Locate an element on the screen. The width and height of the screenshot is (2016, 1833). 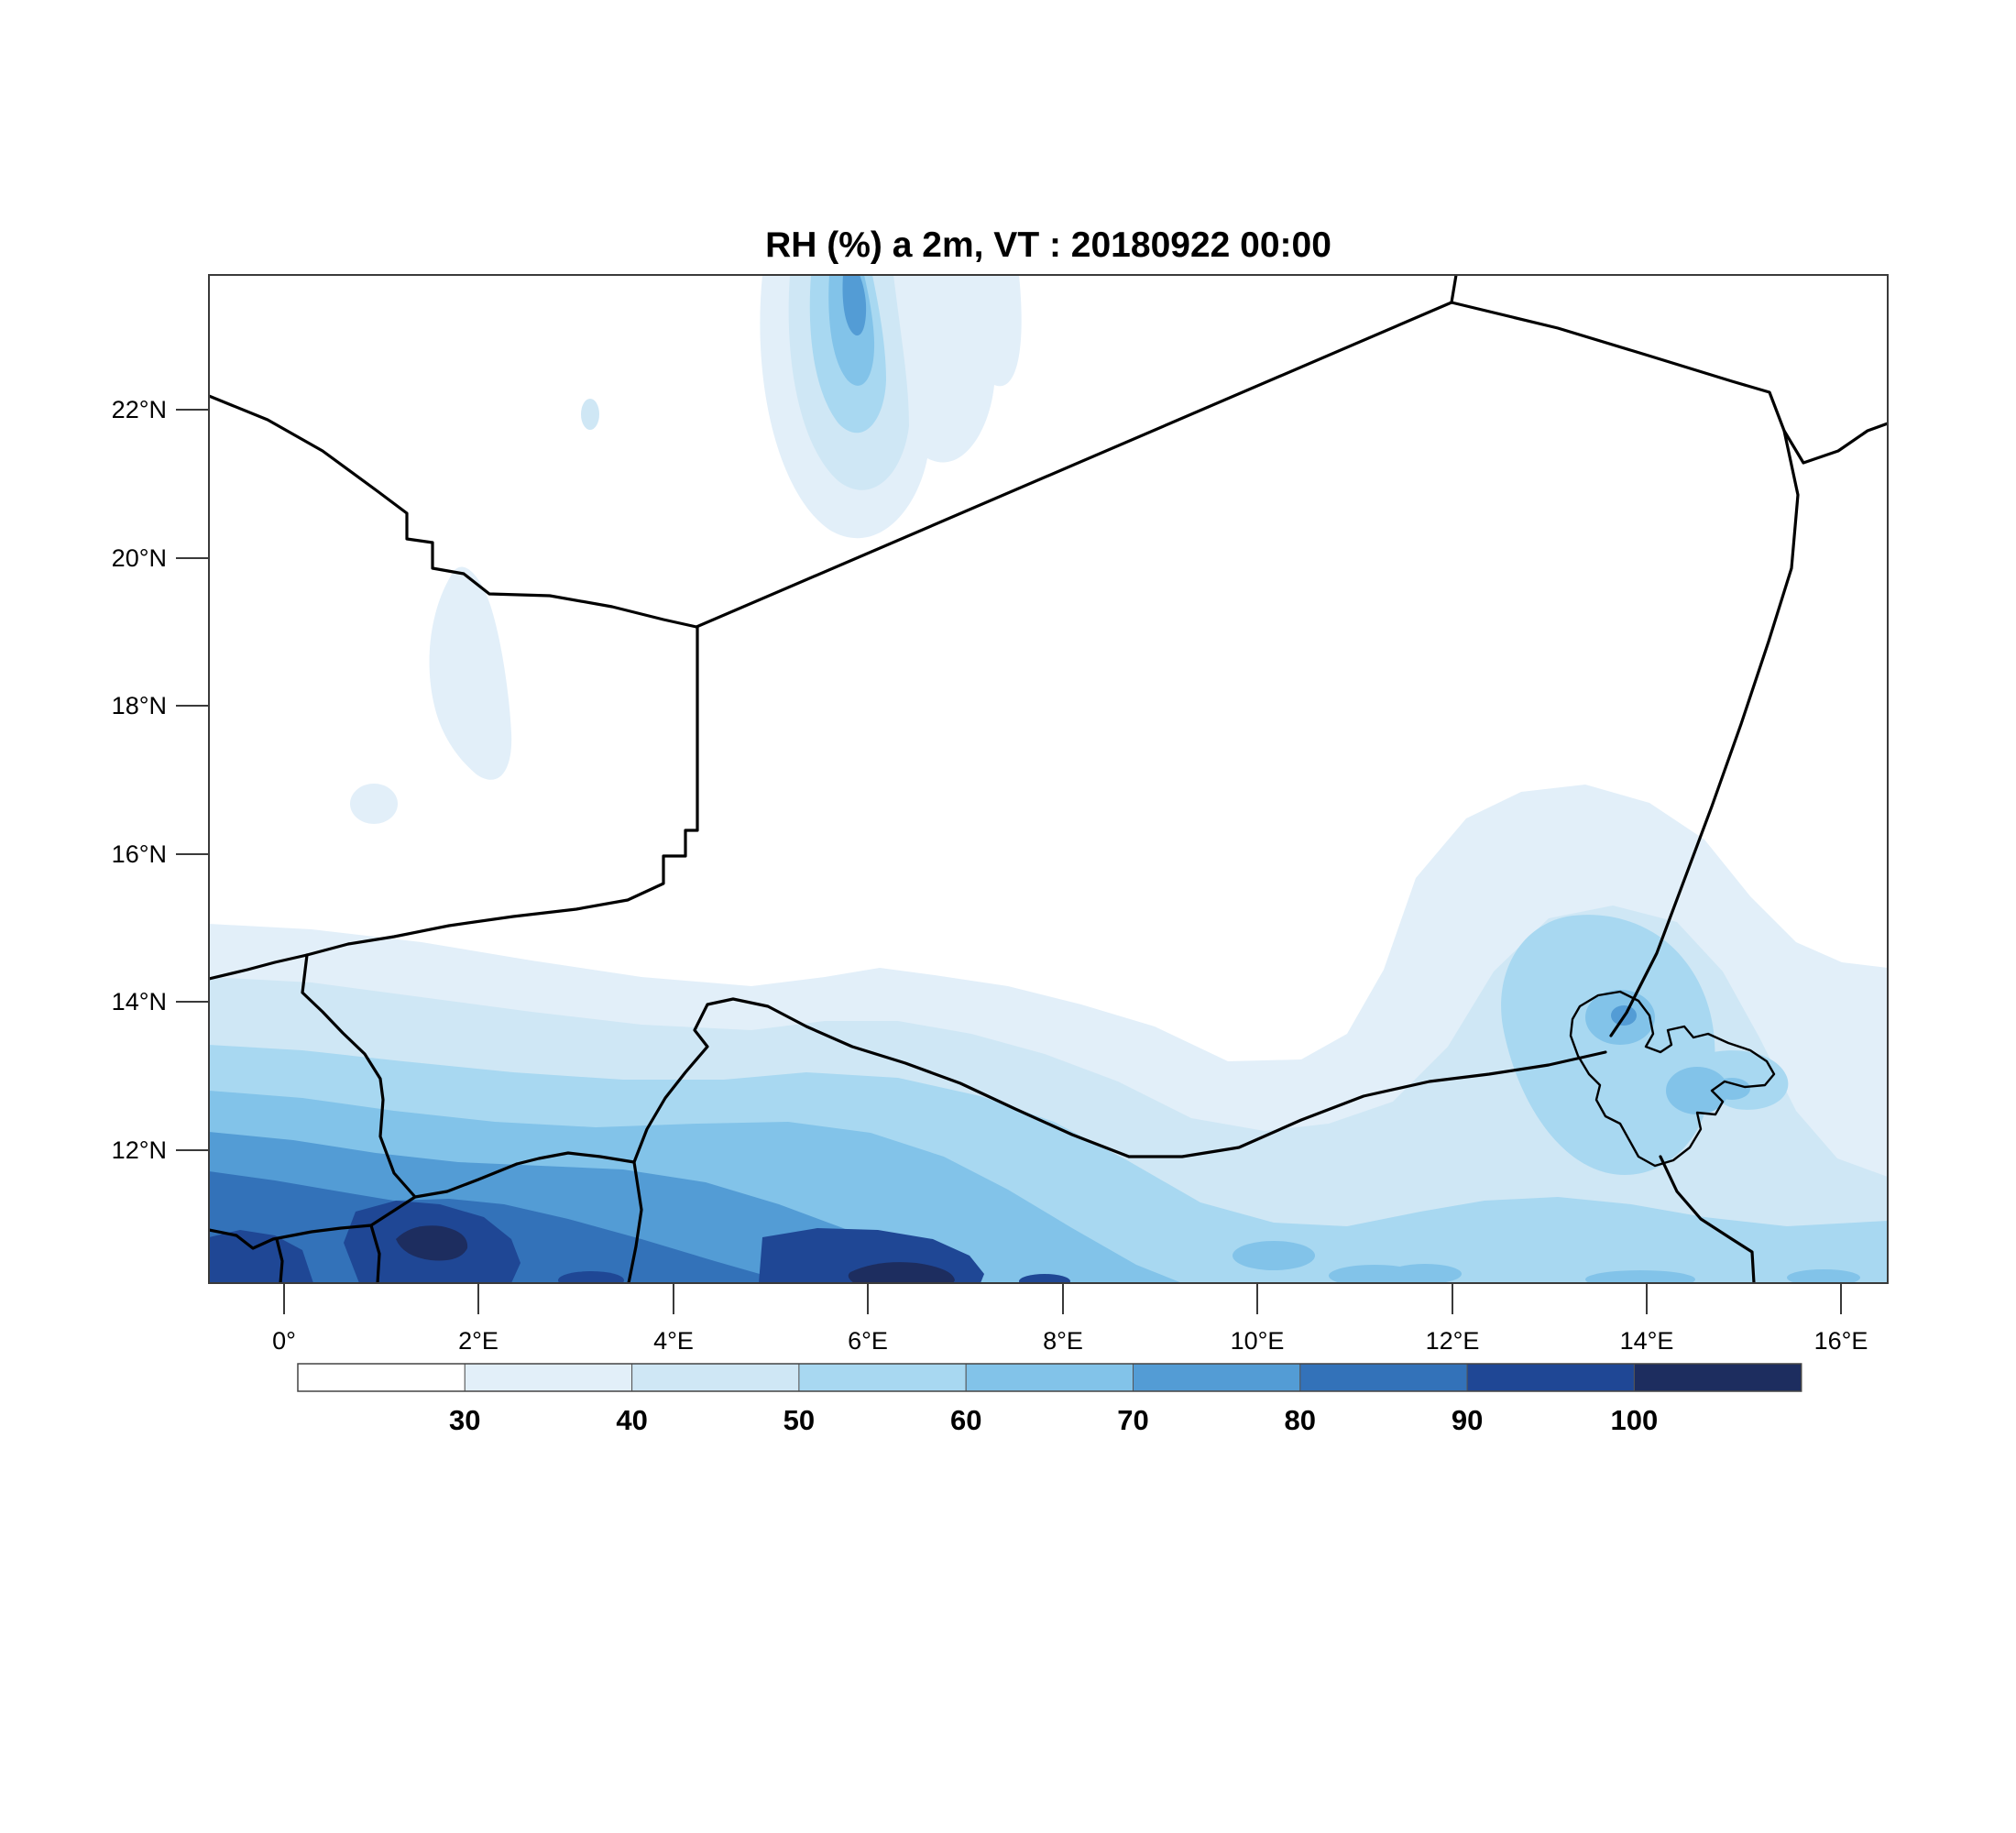
lake-chad-outline is located at coordinates (1672, 1079).